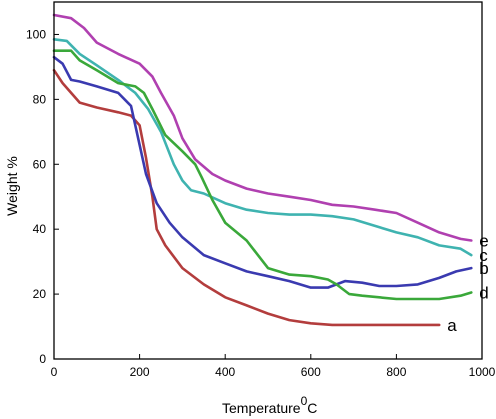 Image resolution: width=496 pixels, height=419 pixels. What do you see at coordinates (40, 164) in the screenshot?
I see `y-tick-label: 60` at bounding box center [40, 164].